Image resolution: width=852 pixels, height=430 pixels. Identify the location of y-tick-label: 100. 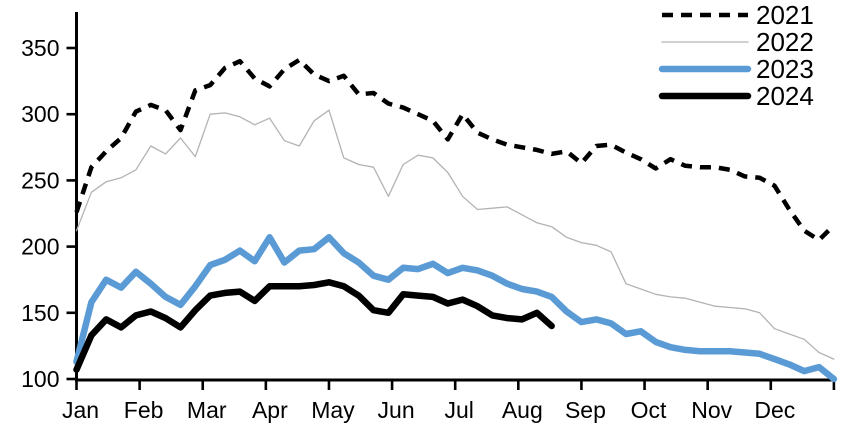
(40, 379).